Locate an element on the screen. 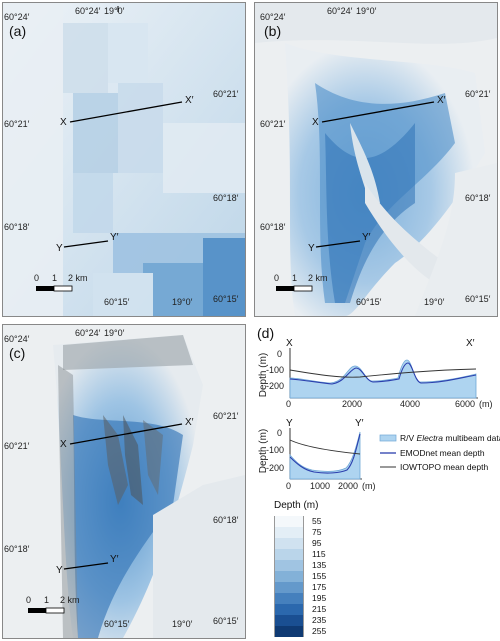 The height and width of the screenshot is (641, 500). panel-label-c: (c) is located at coordinates (17, 353).